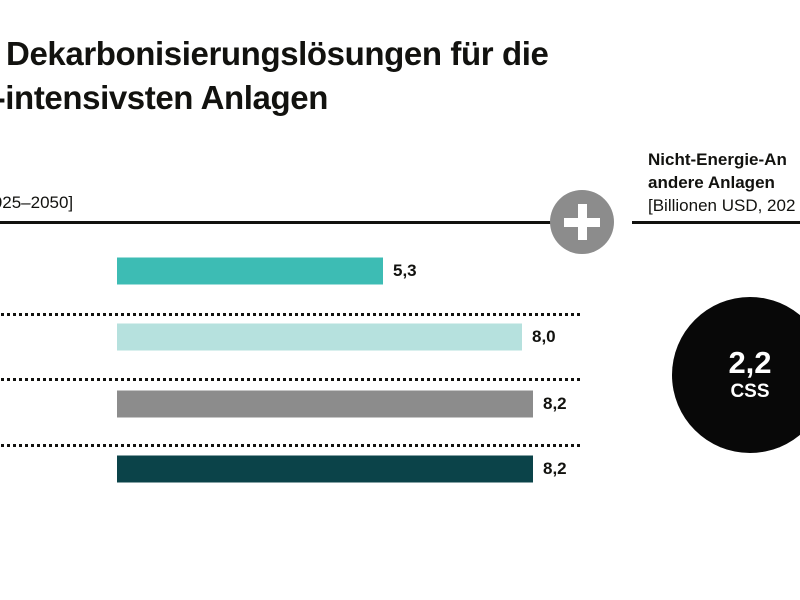 The image size is (800, 600). What do you see at coordinates (544, 336) in the screenshot?
I see `bar-value-label: 8,0` at bounding box center [544, 336].